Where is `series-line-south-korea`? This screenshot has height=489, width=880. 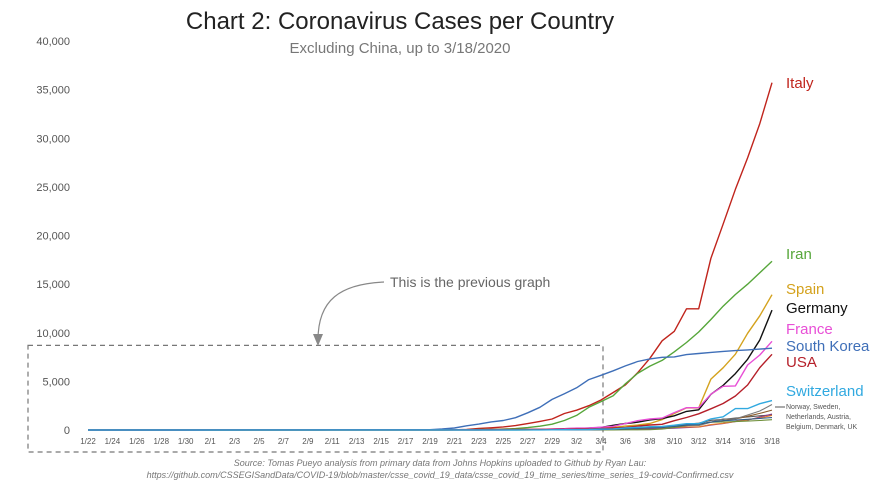
series-line-south-korea is located at coordinates (430, 389).